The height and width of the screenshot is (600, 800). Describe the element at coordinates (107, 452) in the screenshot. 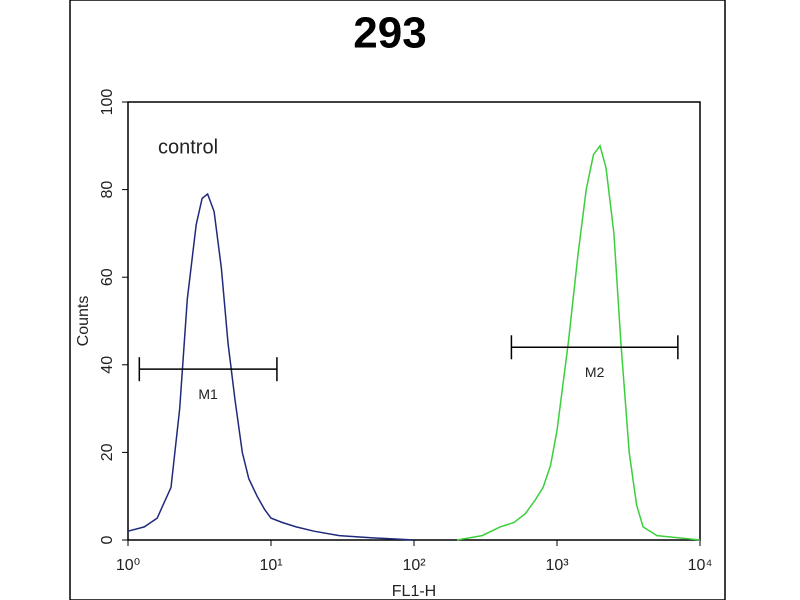

I see `y-tick-label: 20` at that location.